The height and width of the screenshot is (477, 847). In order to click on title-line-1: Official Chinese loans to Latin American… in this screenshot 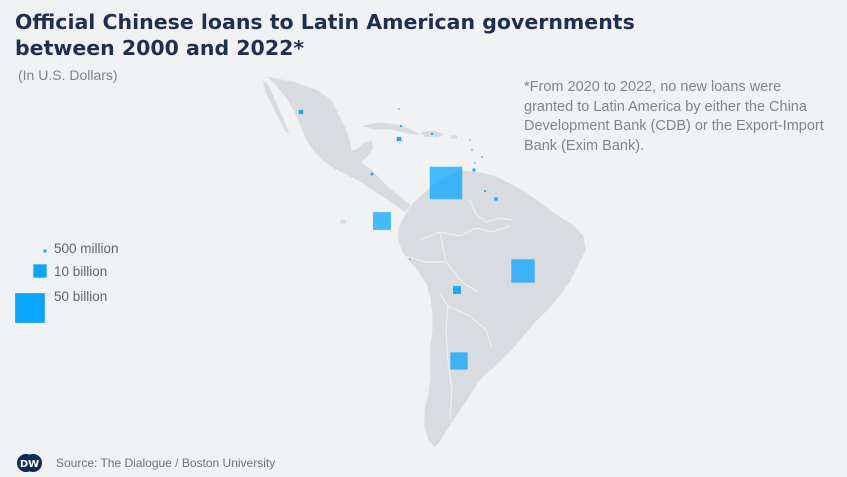, I will do `click(325, 22)`.